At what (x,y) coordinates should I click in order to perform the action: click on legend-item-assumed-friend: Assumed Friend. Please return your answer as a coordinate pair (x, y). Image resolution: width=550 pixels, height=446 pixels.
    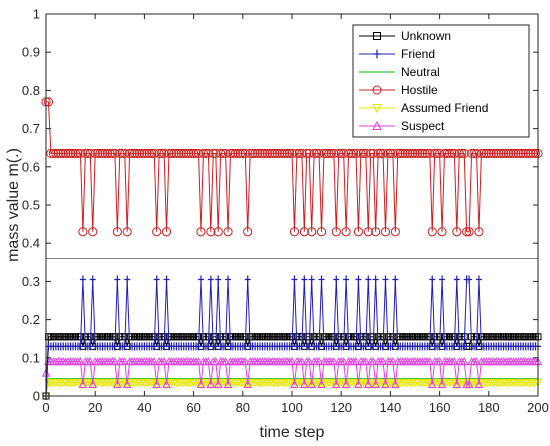
    Looking at the image, I should click on (423, 108).